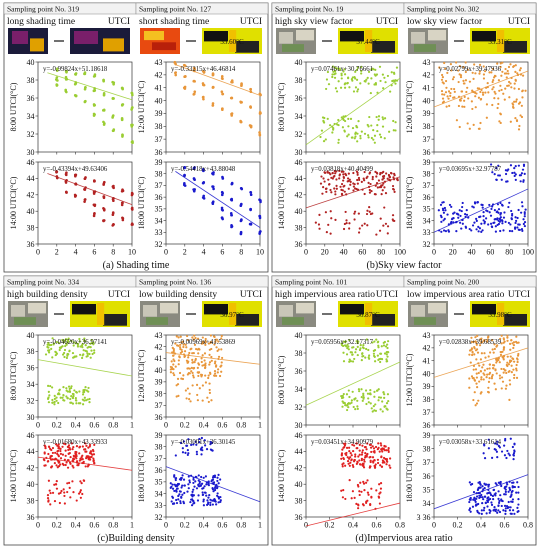 This screenshot has height=550, width=539. Describe the element at coordinates (113, 425) in the screenshot. I see `x-tick-label: 0.8` at that location.